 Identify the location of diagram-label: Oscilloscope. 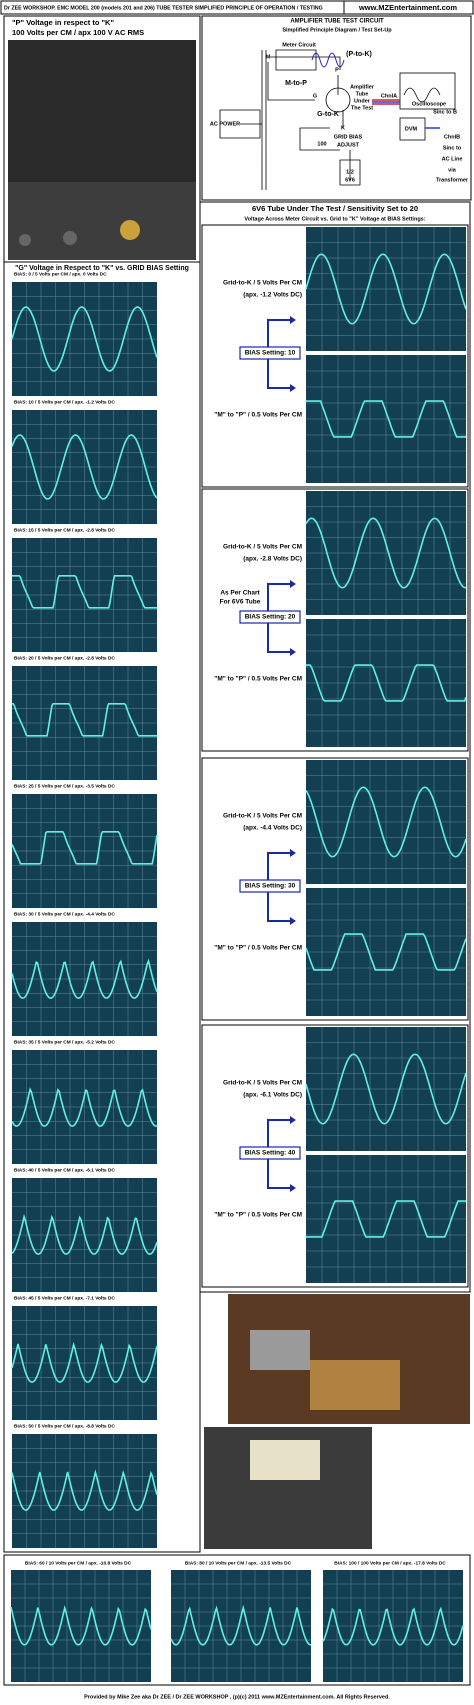
(429, 104).